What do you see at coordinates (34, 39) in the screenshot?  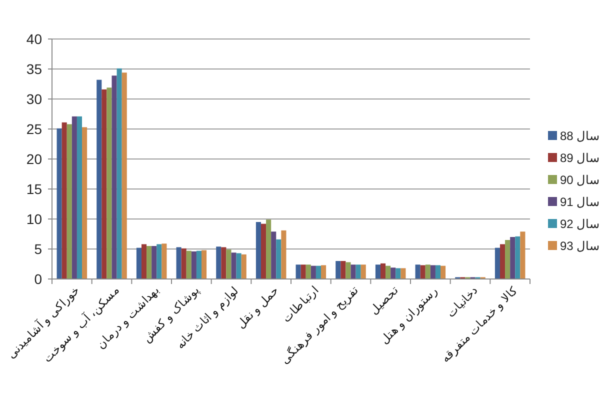 I see `y-tick-label: 40` at bounding box center [34, 39].